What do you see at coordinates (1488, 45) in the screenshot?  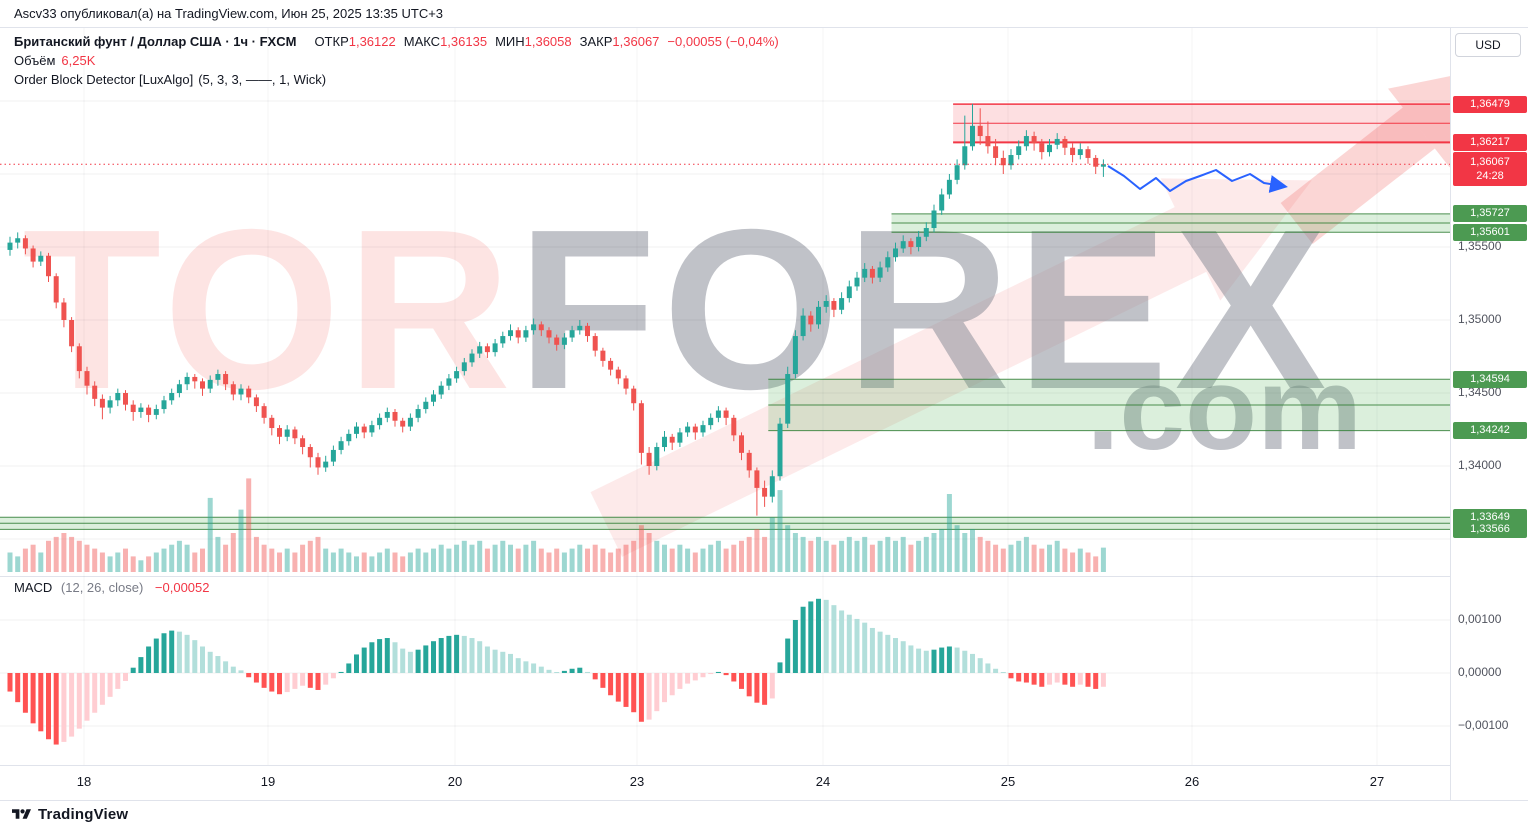 I see `currency-toggle-button: USD` at bounding box center [1488, 45].